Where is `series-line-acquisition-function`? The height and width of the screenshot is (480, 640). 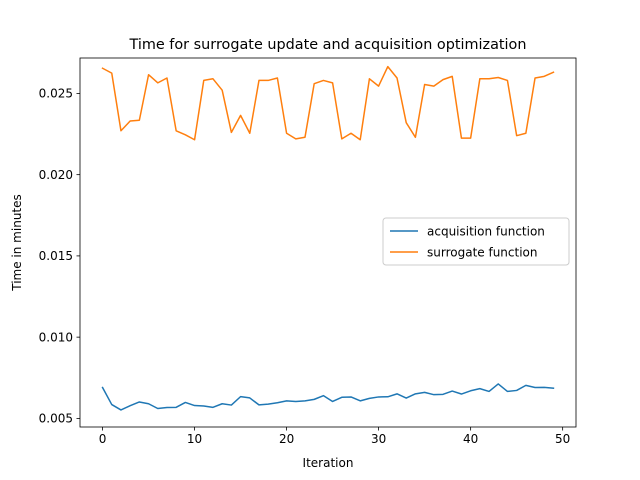
series-line-acquisition-function is located at coordinates (328, 397).